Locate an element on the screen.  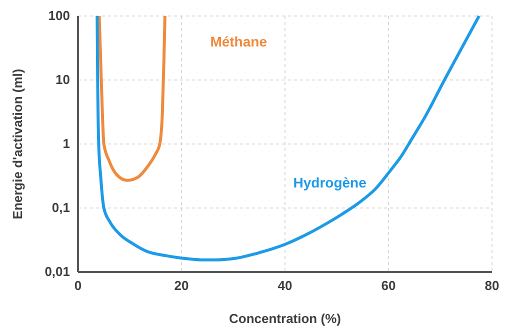
x-axis-title: Concentration (%) is located at coordinates (285, 318).